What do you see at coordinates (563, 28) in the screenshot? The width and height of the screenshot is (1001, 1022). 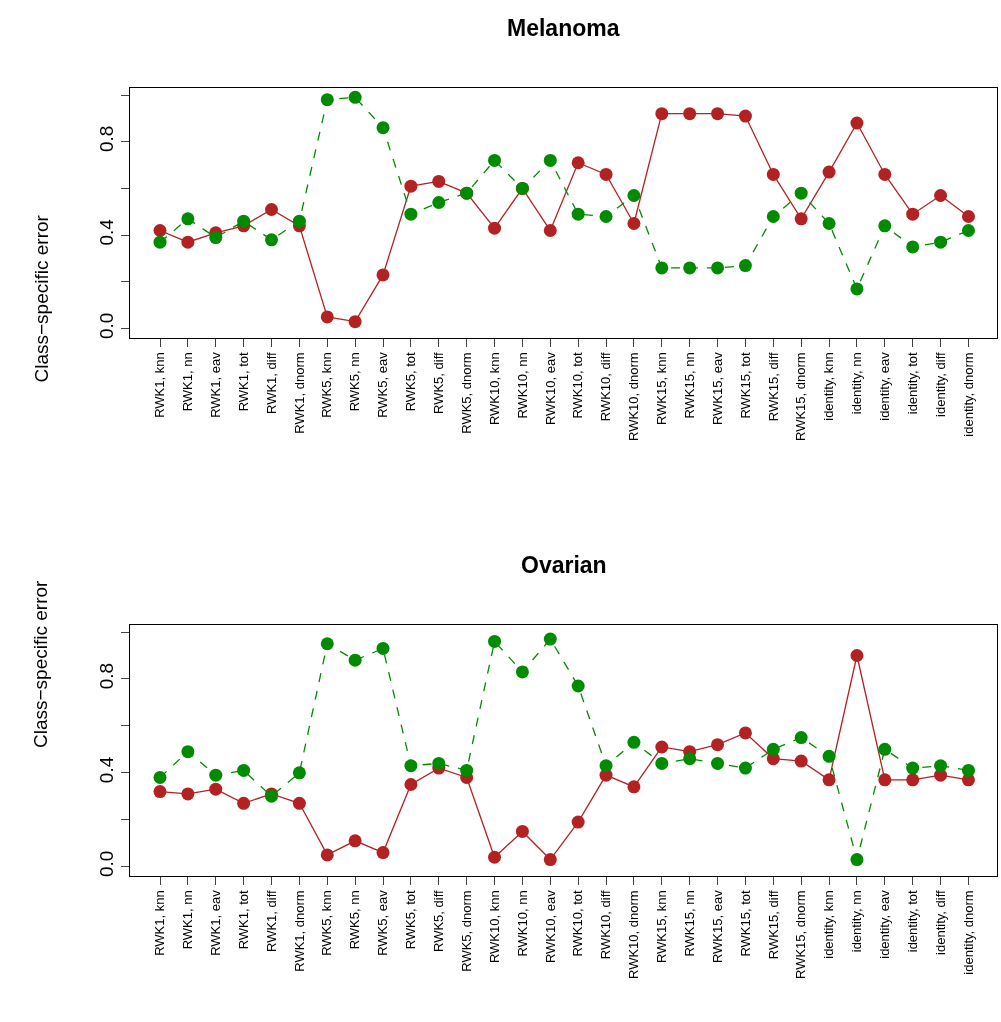 I see `chart-title: Melanoma` at bounding box center [563, 28].